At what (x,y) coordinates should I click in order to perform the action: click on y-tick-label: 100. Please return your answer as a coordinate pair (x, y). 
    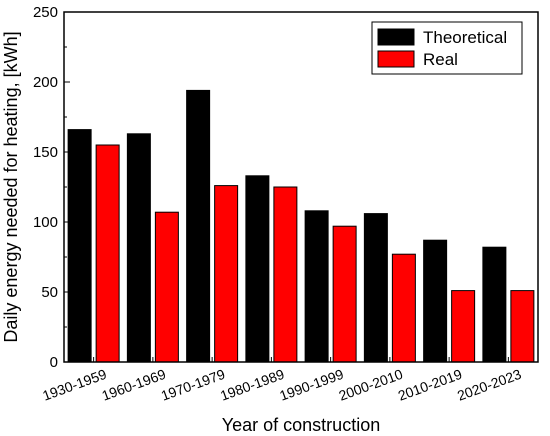
    Looking at the image, I should click on (45, 222).